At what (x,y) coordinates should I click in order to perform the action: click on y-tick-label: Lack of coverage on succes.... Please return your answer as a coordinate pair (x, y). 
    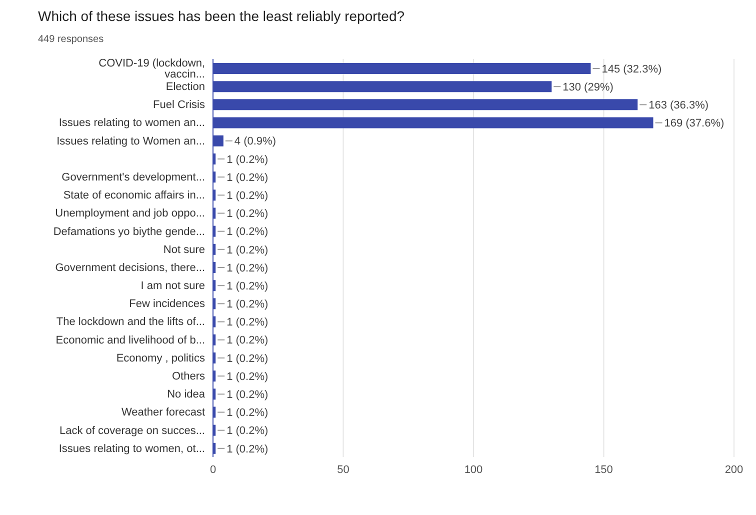
    Looking at the image, I should click on (132, 430).